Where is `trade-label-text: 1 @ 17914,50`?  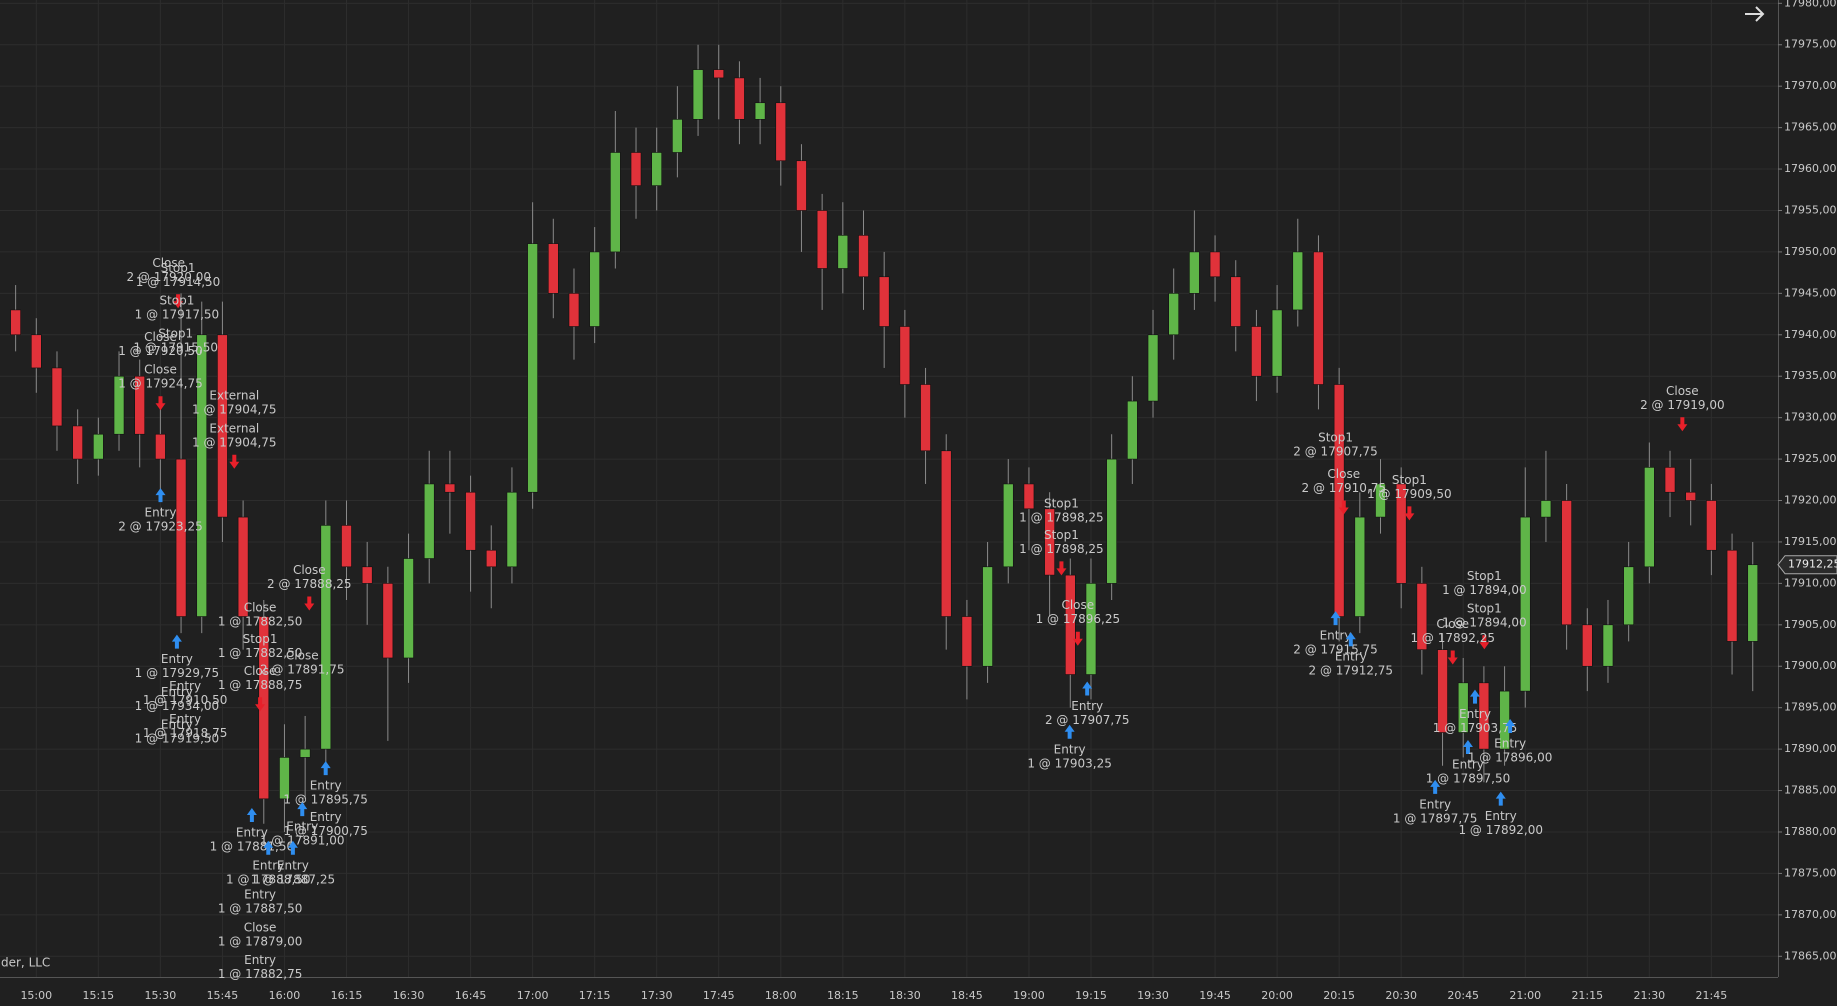
trade-label-text: 1 @ 17914,50 is located at coordinates (178, 282).